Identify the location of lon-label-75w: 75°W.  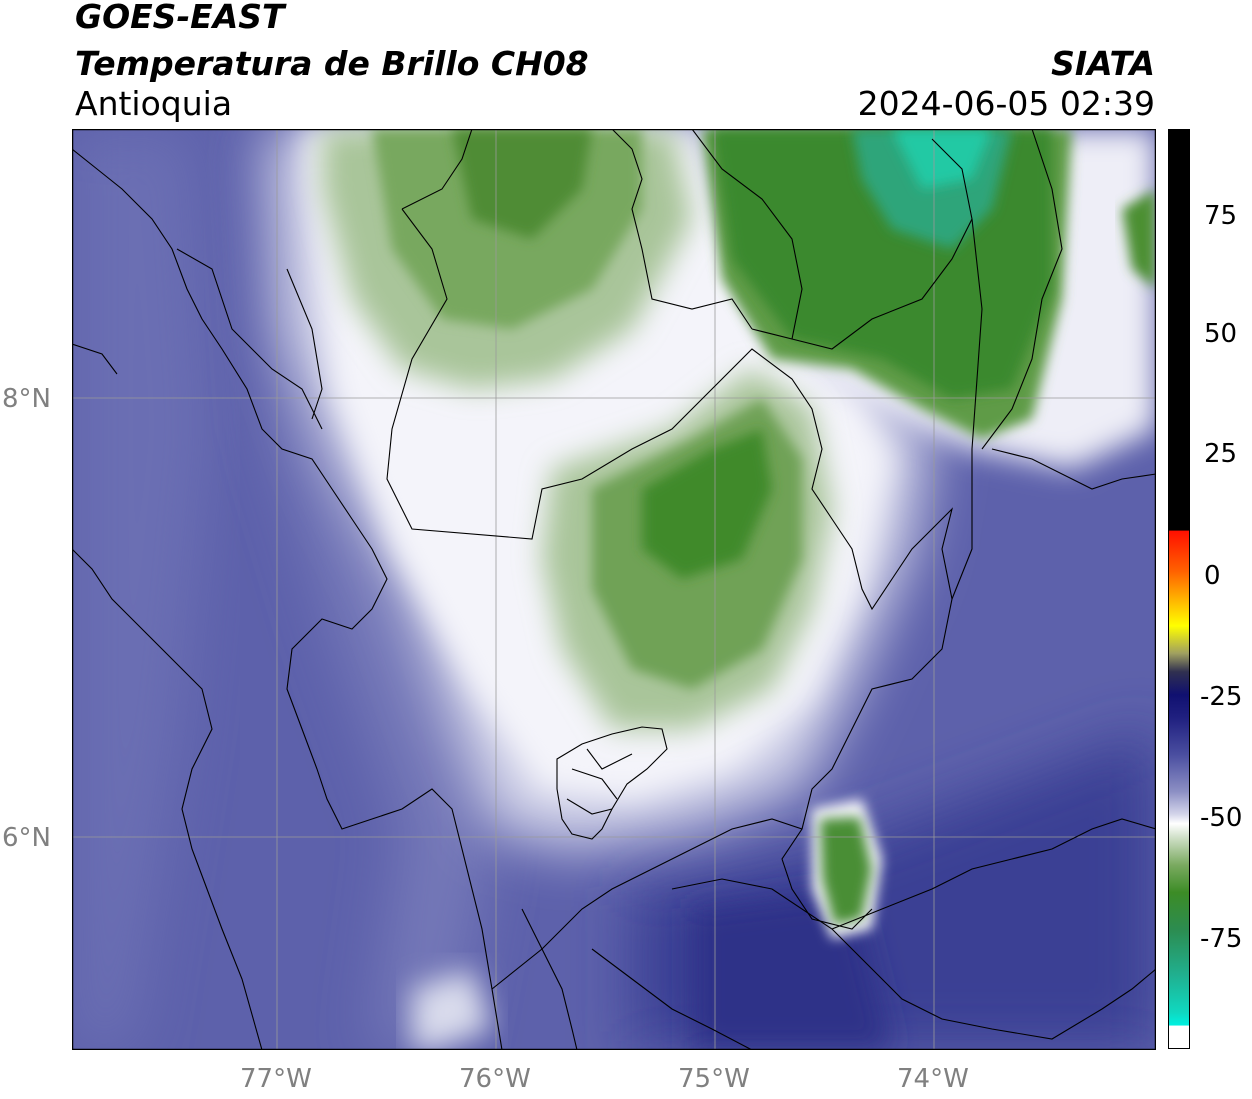
(714, 1079).